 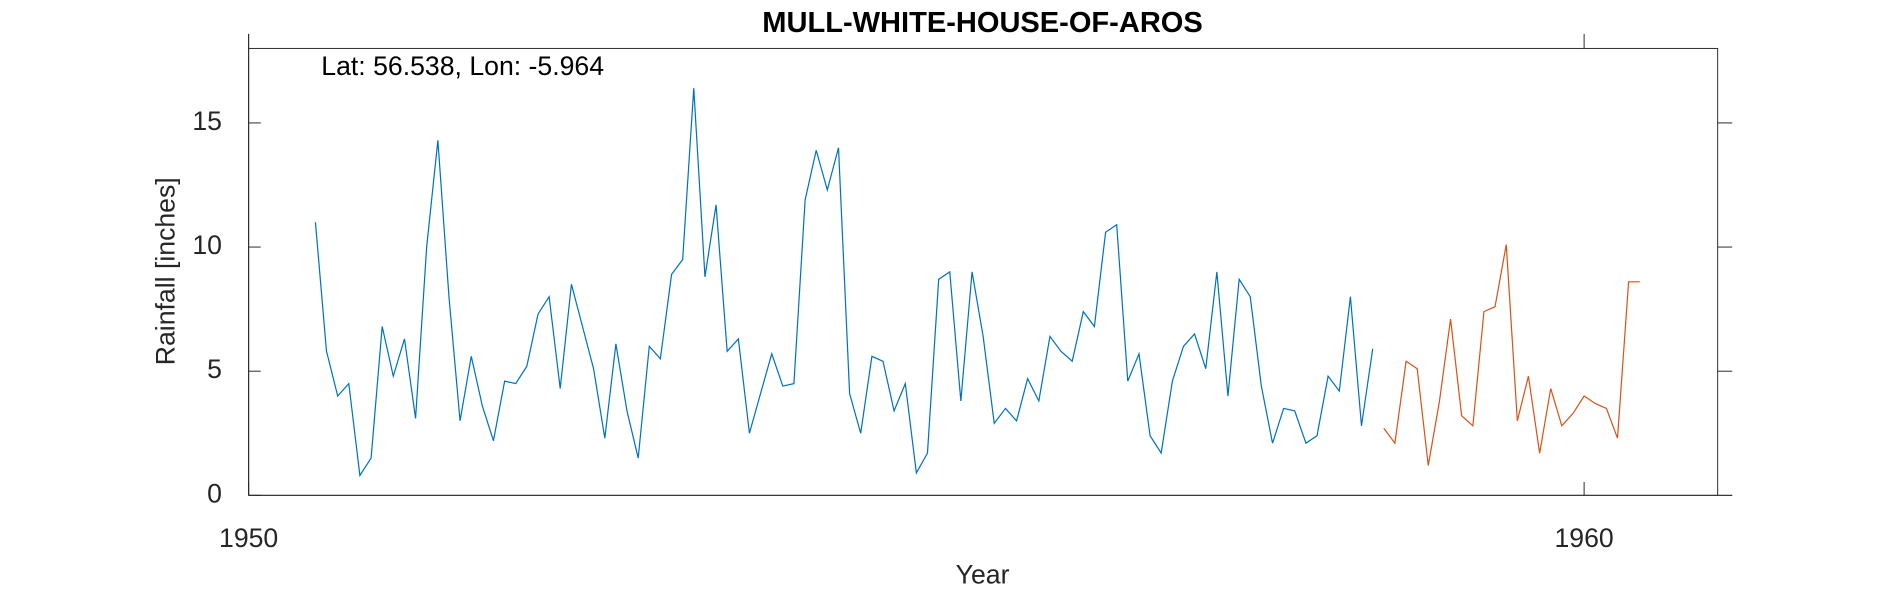 I want to click on y-tick-label: 10, so click(x=207, y=245).